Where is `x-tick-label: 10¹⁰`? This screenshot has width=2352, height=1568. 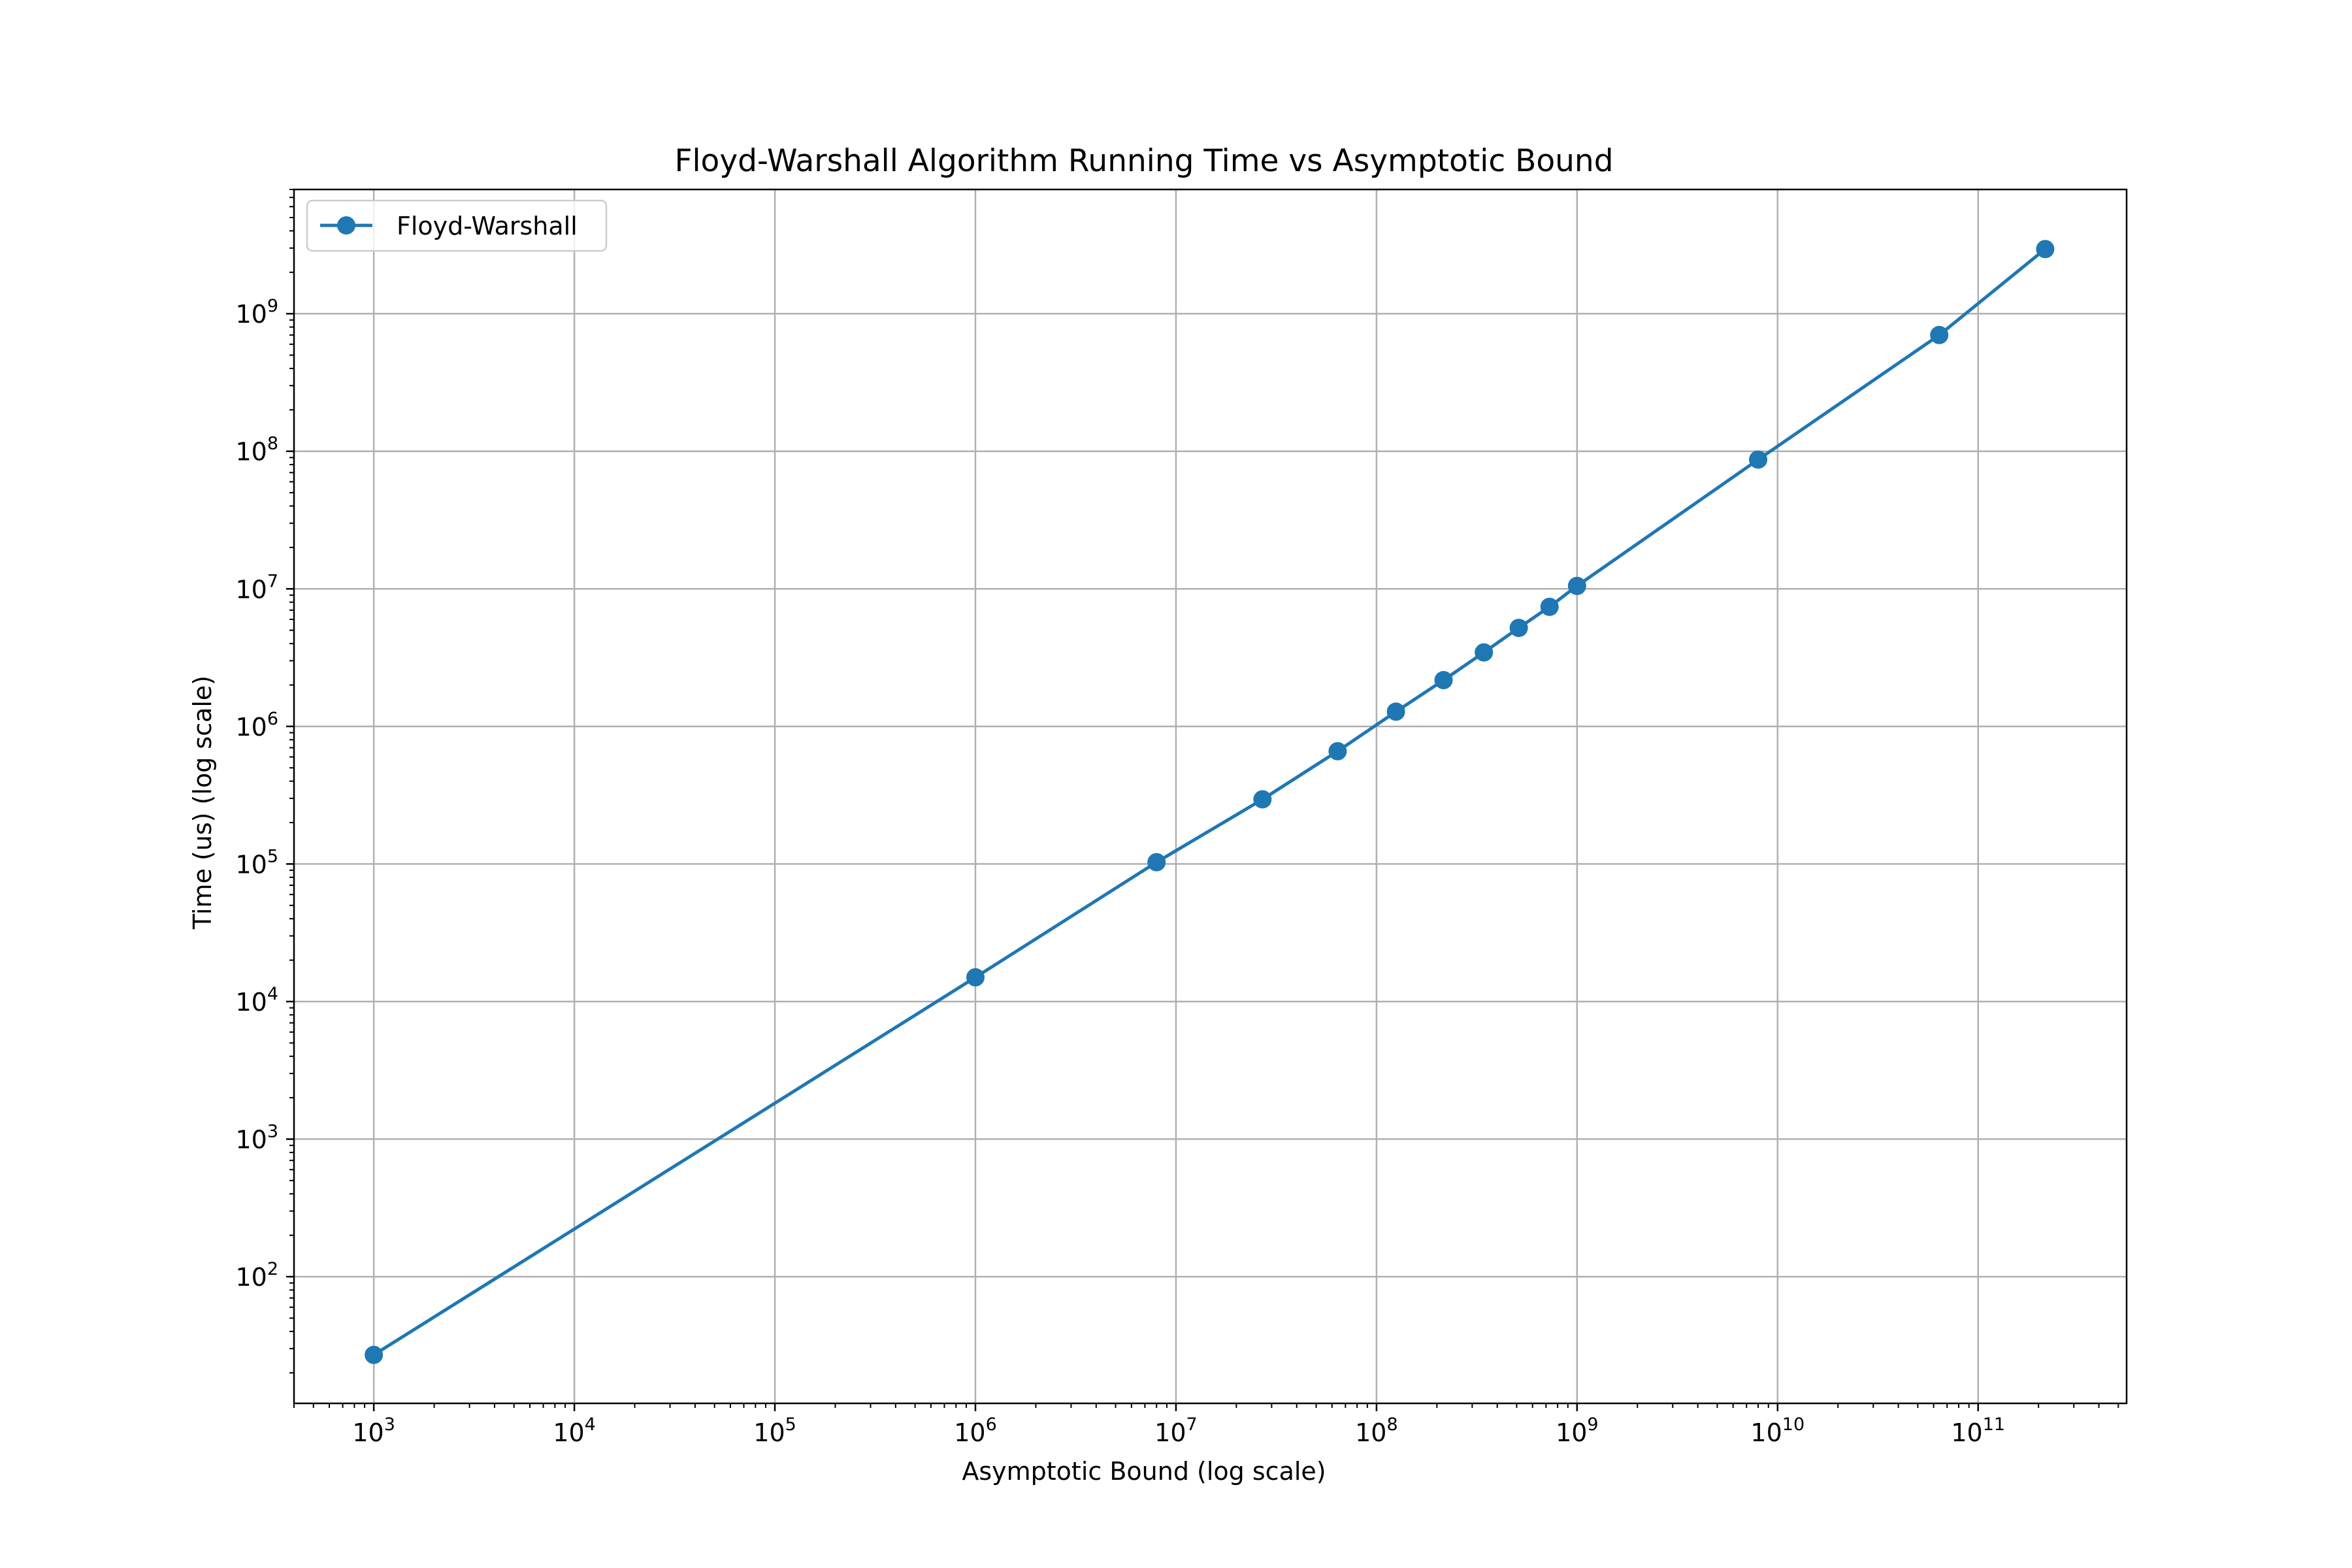
x-tick-label: 10¹⁰ is located at coordinates (1777, 1430).